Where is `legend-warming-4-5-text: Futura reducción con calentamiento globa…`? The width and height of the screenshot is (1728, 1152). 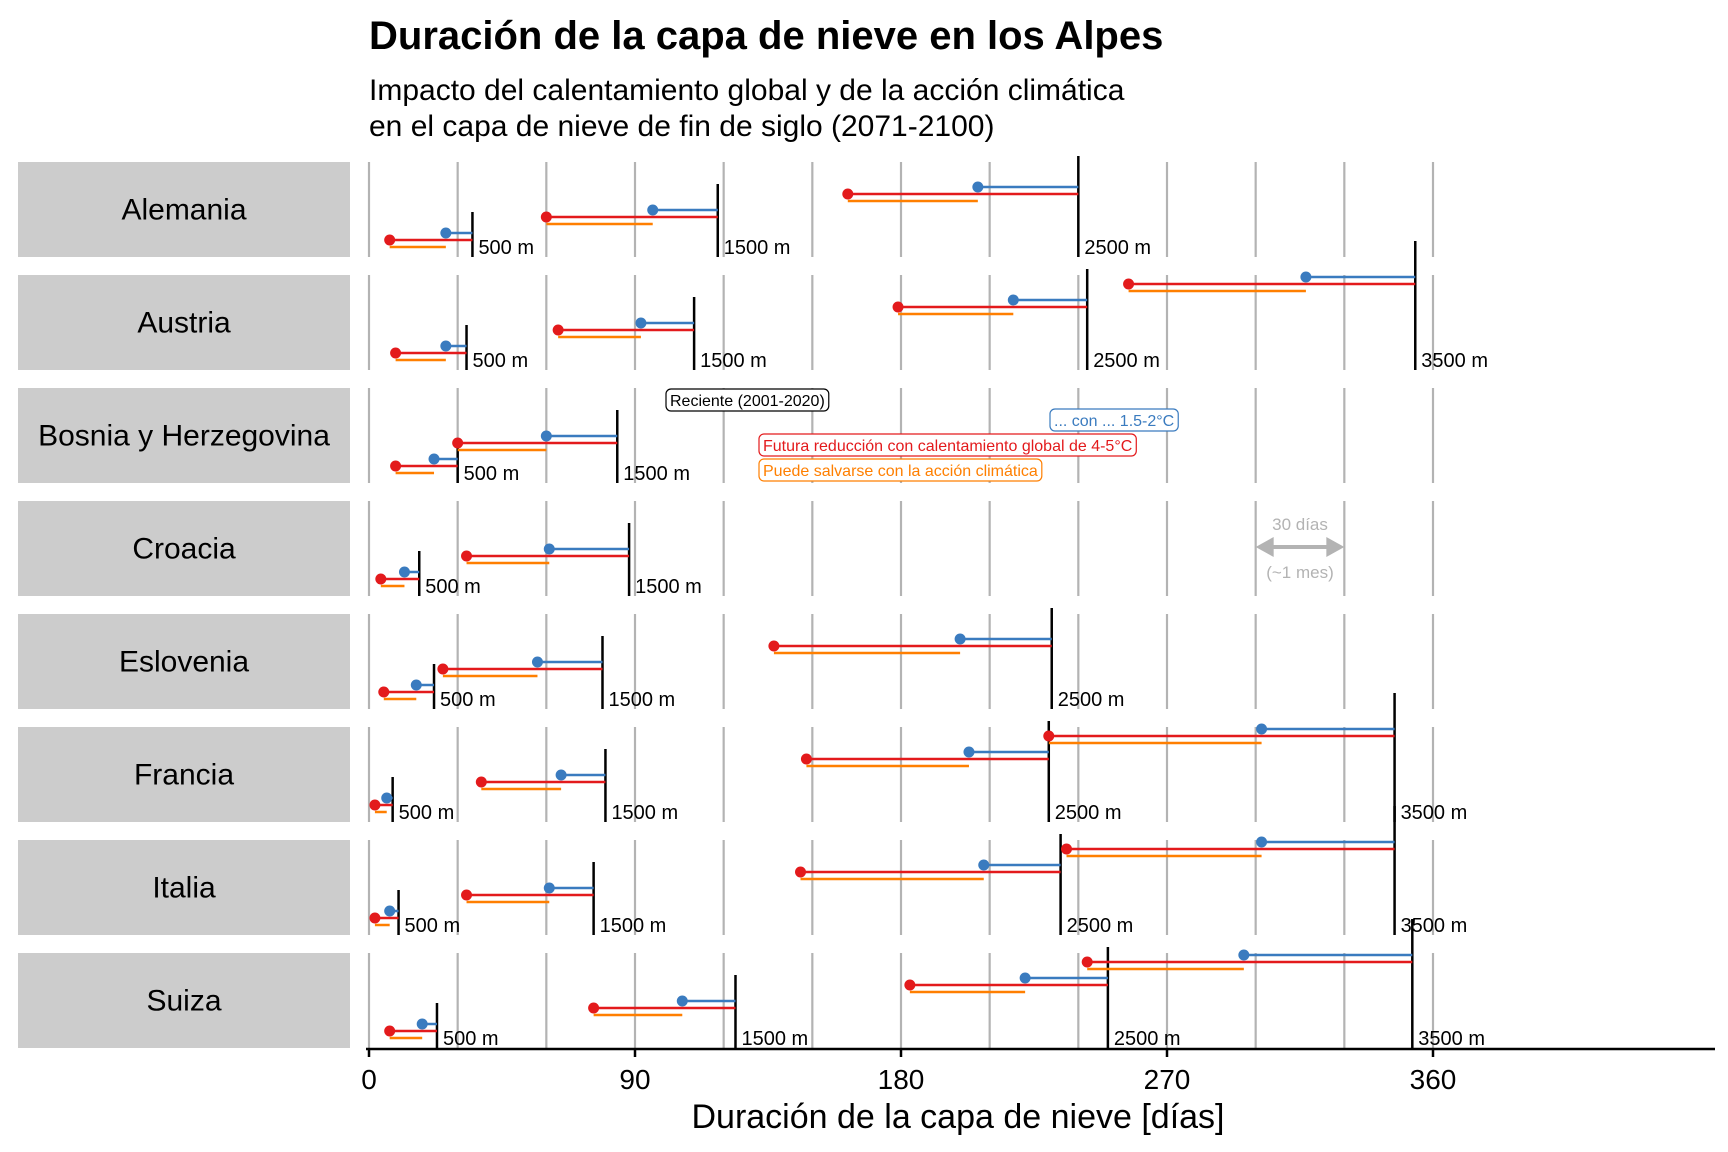
legend-warming-4-5-text: Futura reducción con calentamiento globa… is located at coordinates (947, 446).